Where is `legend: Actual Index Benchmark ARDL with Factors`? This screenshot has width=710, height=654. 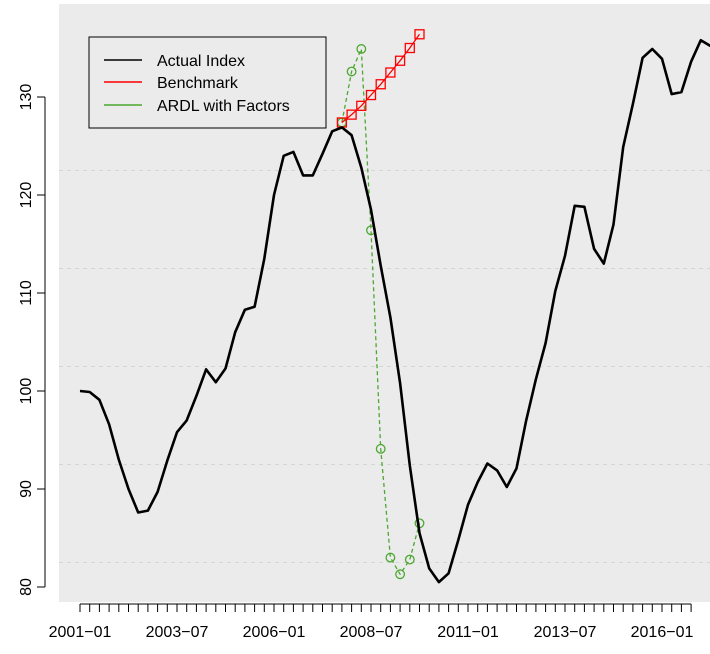 legend: Actual Index Benchmark ARDL with Factors is located at coordinates (207, 82).